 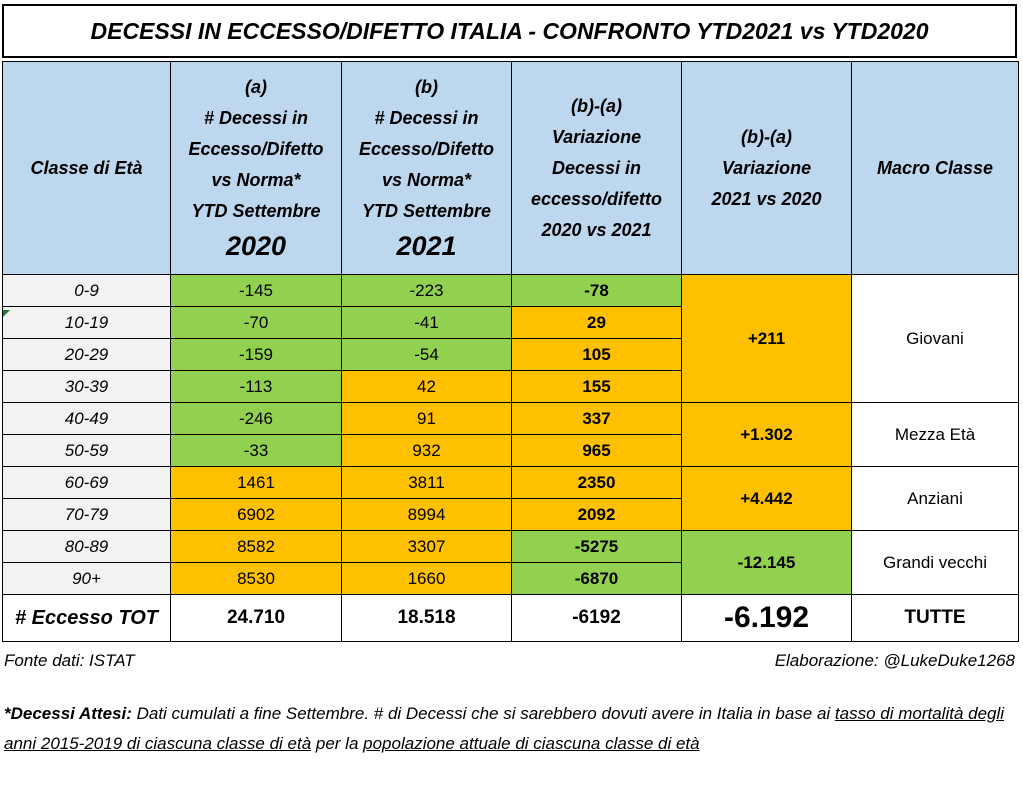 What do you see at coordinates (596, 354) in the screenshot?
I see `diff-cell: 105` at bounding box center [596, 354].